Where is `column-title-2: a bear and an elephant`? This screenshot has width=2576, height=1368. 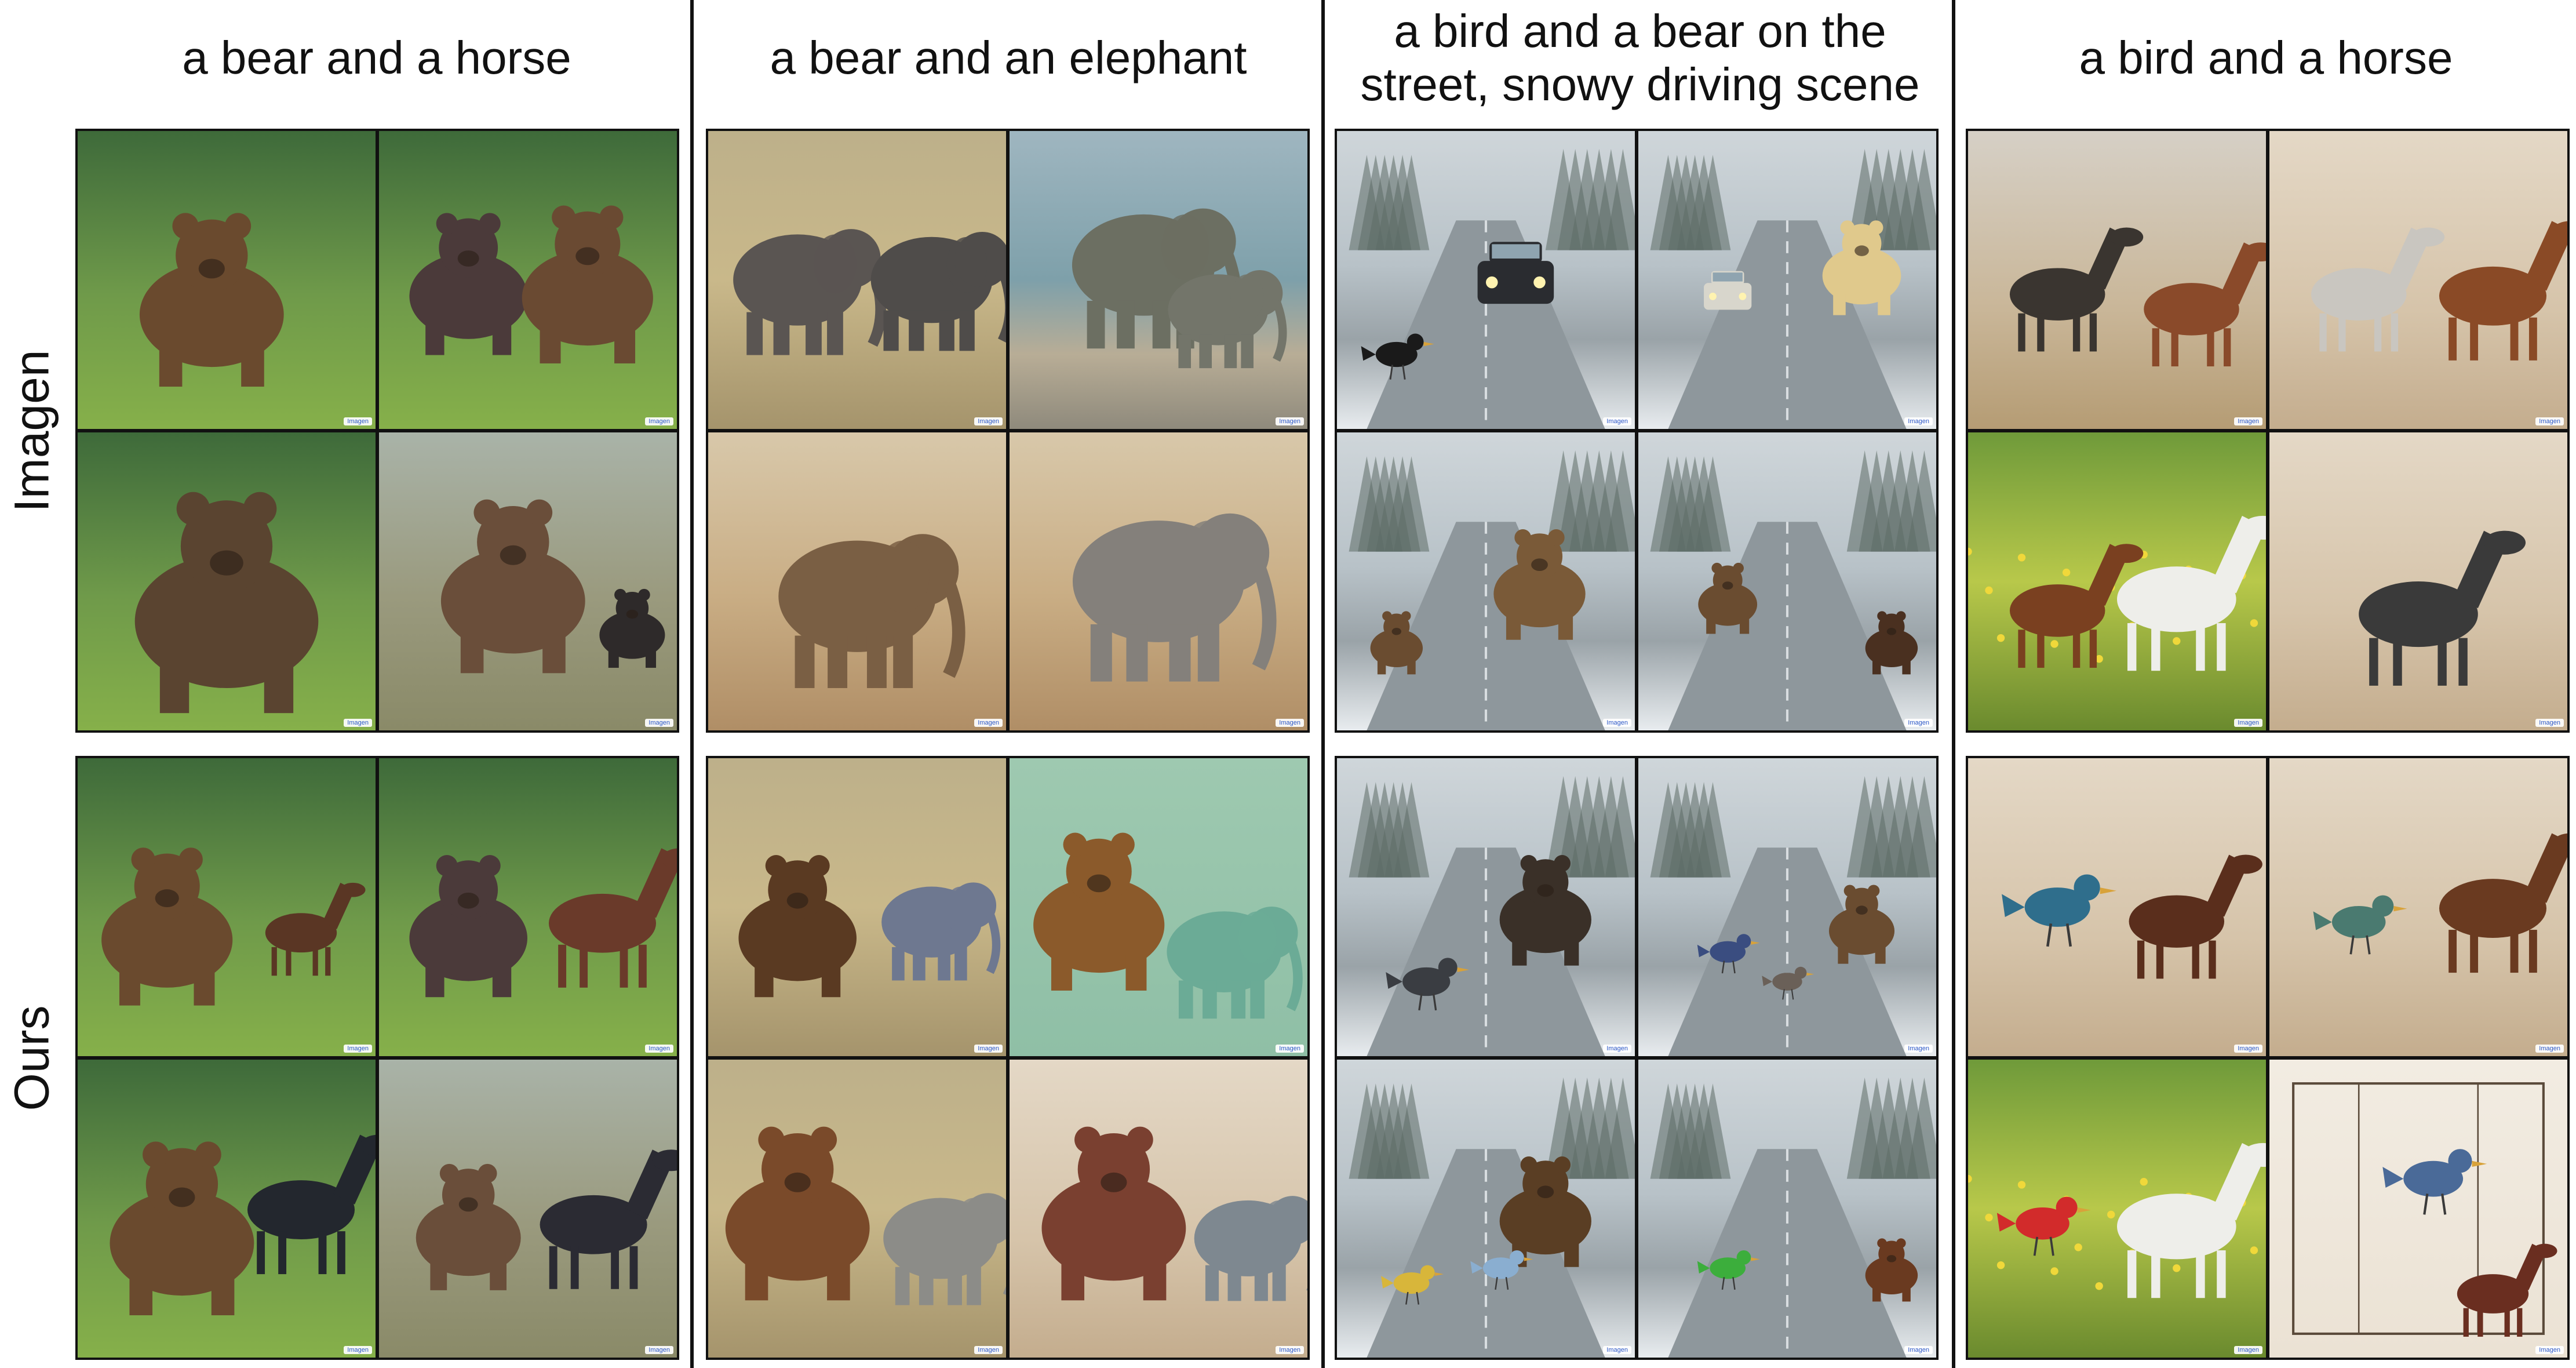
column-title-2: a bear and an elephant is located at coordinates (1008, 57).